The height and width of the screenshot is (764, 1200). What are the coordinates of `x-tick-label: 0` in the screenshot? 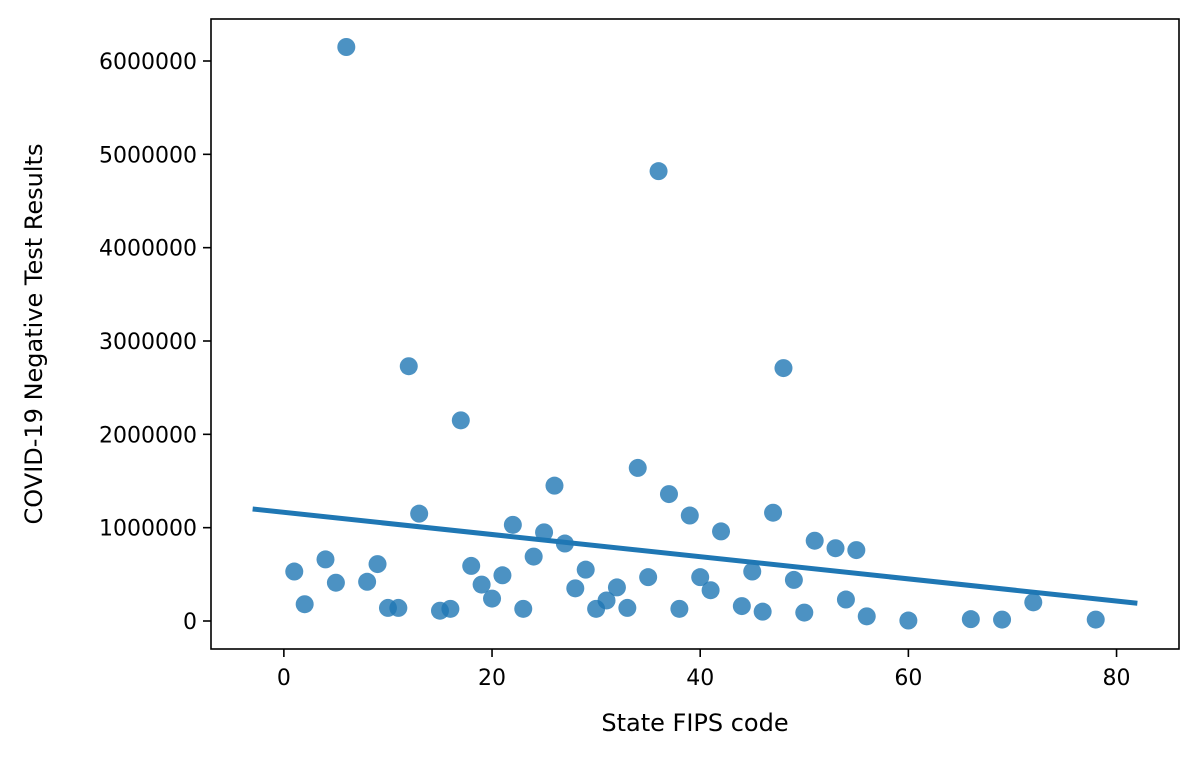 It's located at (284, 678).